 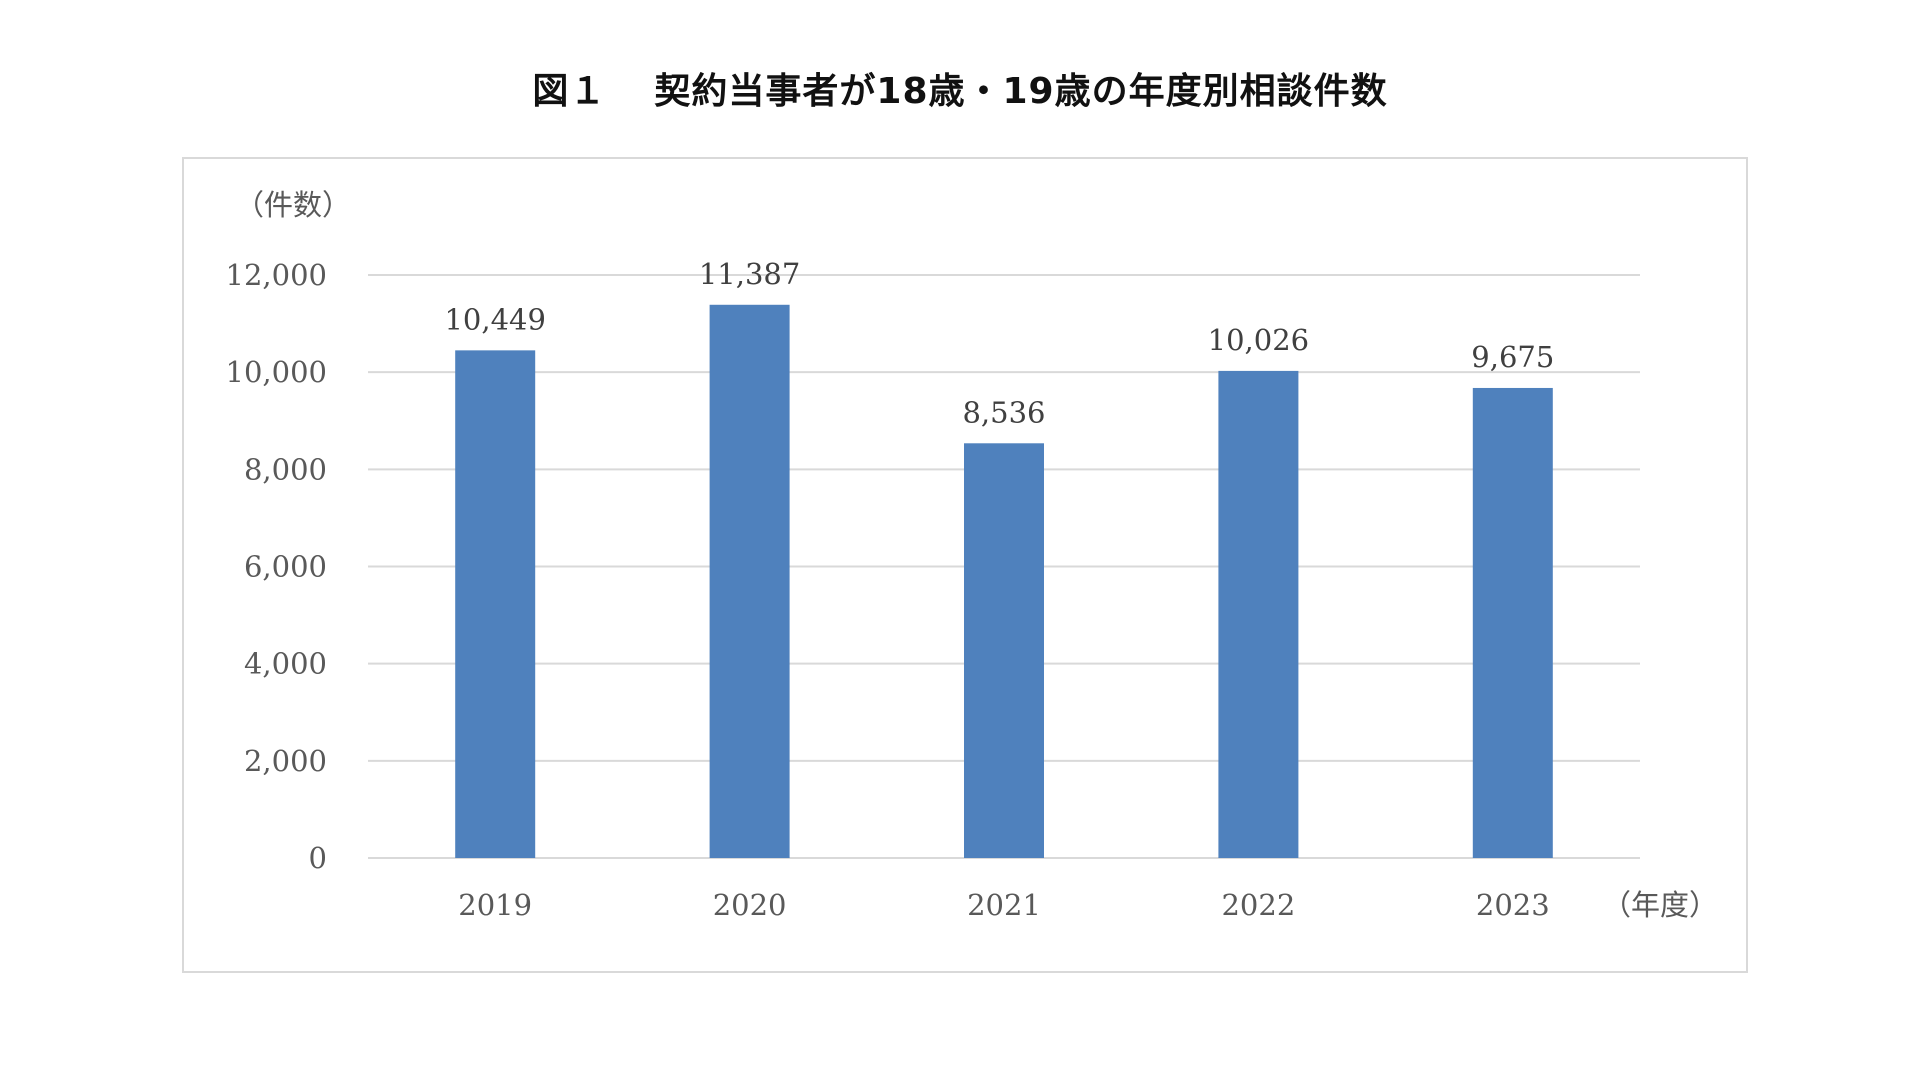 What do you see at coordinates (1258, 614) in the screenshot?
I see `bar-2022` at bounding box center [1258, 614].